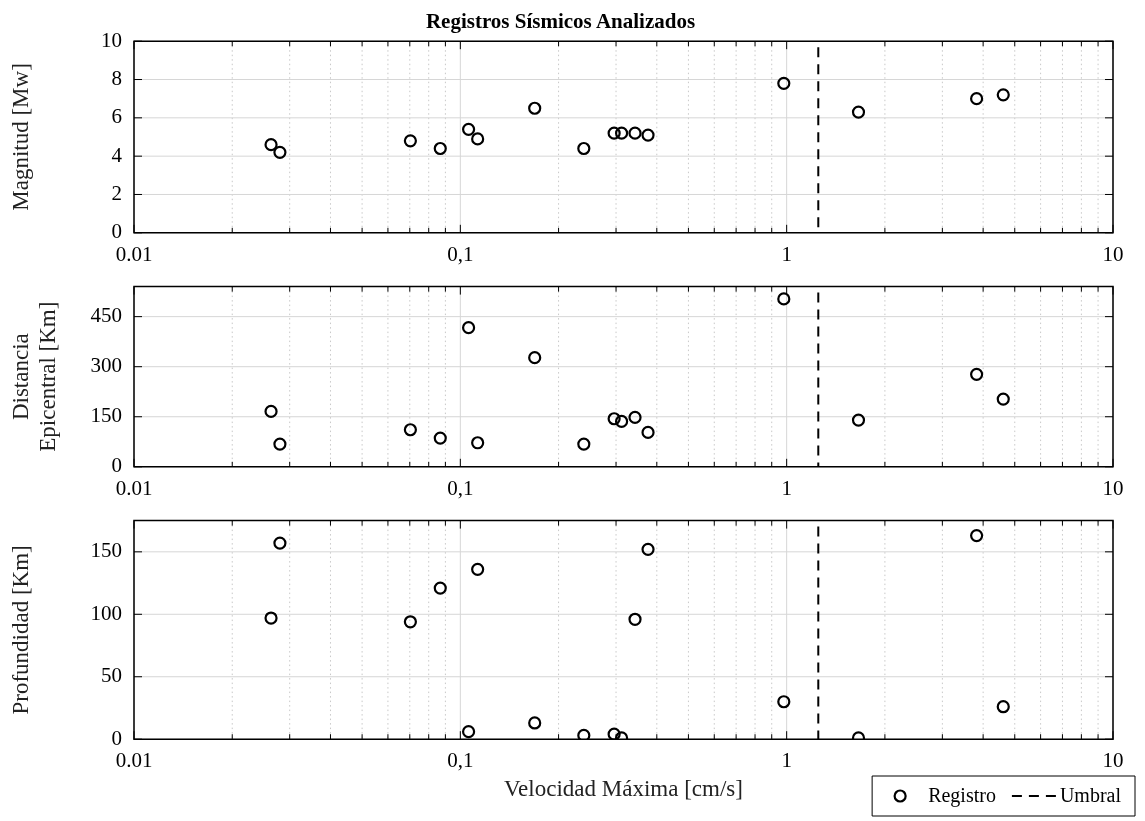 Image resolution: width=1145 pixels, height=821 pixels. What do you see at coordinates (623, 789) in the screenshot?
I see `x-axis-title: Velocidad Máxima [cm/s]` at bounding box center [623, 789].